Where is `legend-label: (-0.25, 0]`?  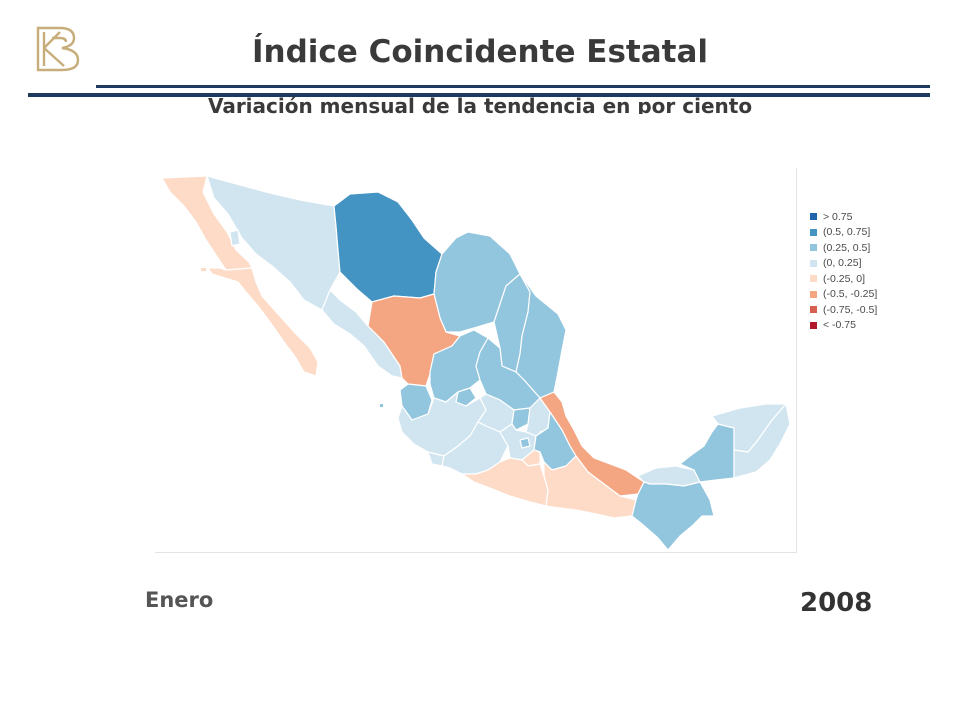
legend-label: (-0.25, 0] is located at coordinates (844, 278).